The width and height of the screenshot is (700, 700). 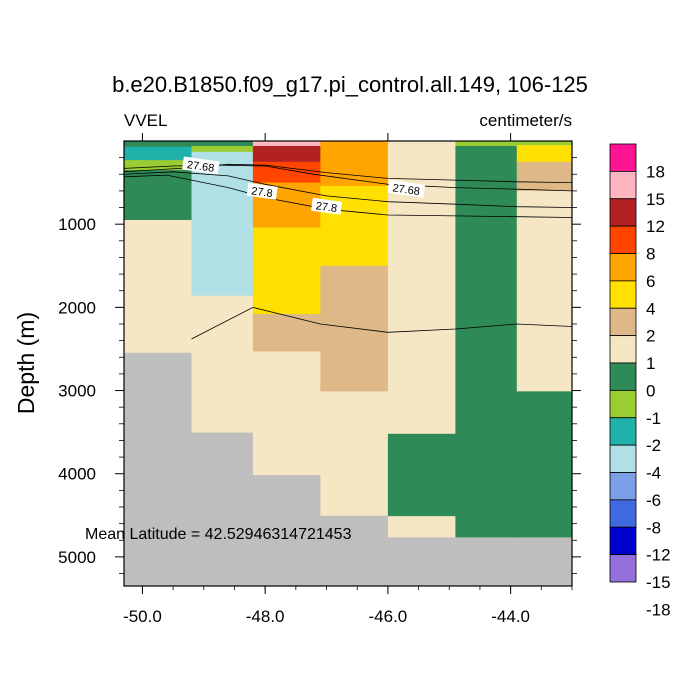 I want to click on y-tick-label: 5000, so click(x=77, y=557).